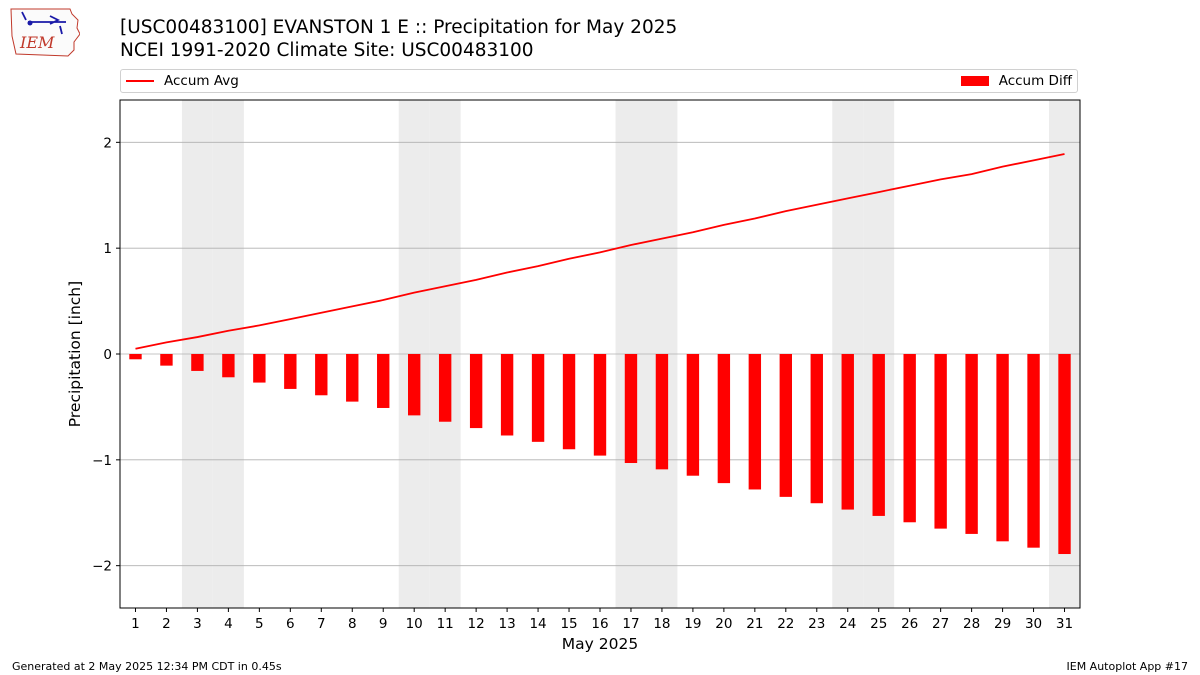 Image resolution: width=1200 pixels, height=675 pixels. What do you see at coordinates (43, 23) in the screenshot?
I see `wind-vane-icon` at bounding box center [43, 23].